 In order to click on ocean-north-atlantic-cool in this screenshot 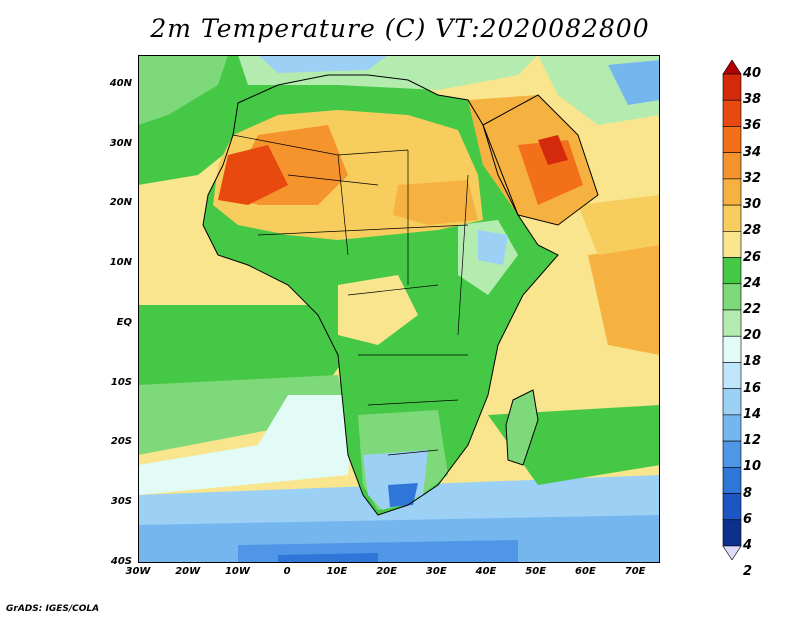, I will do `click(183, 90)`.